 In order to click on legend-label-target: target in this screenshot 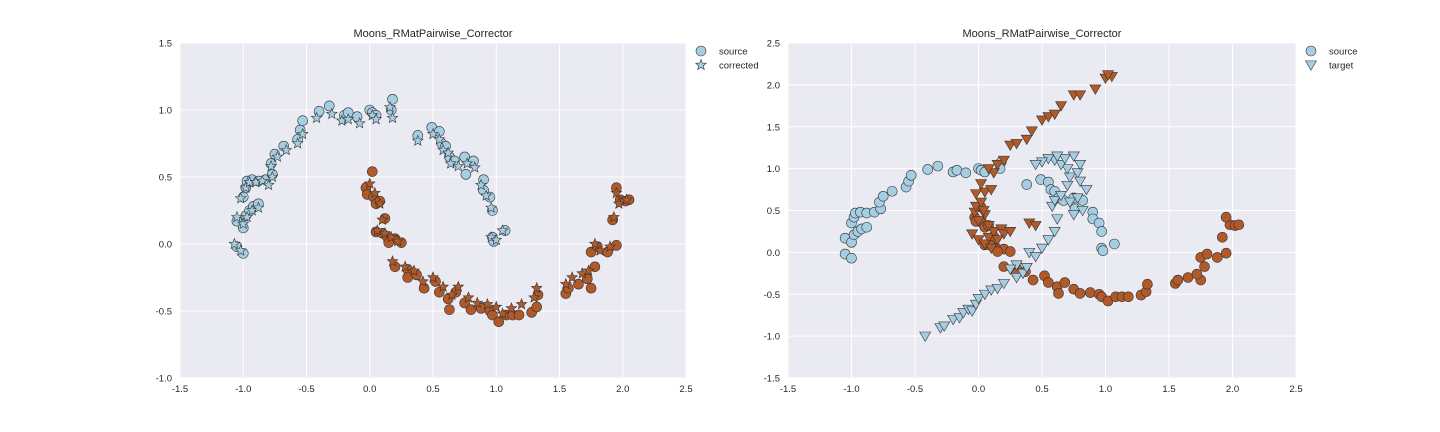, I will do `click(1341, 66)`.